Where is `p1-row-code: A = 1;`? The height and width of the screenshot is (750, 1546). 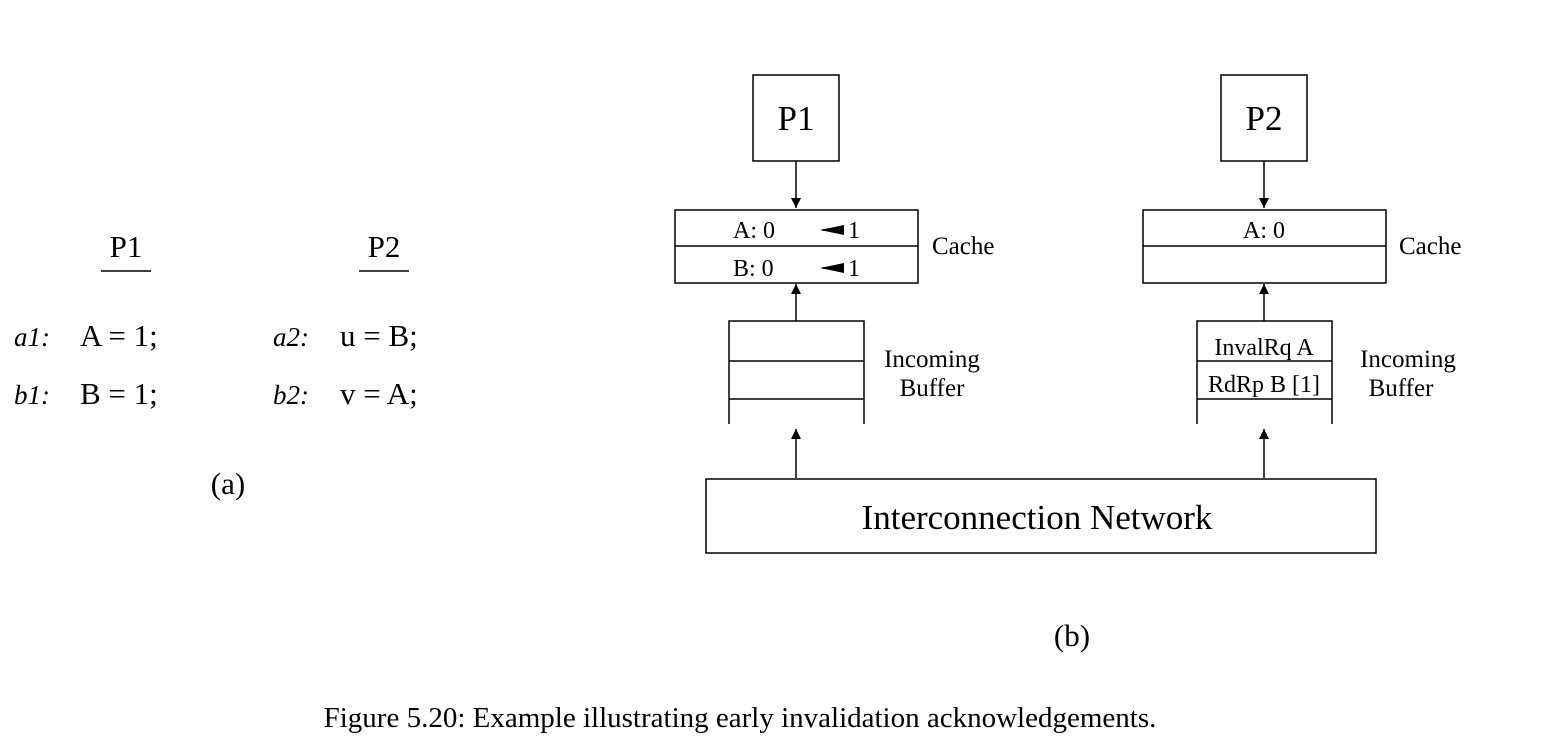 p1-row-code: A = 1; is located at coordinates (119, 335).